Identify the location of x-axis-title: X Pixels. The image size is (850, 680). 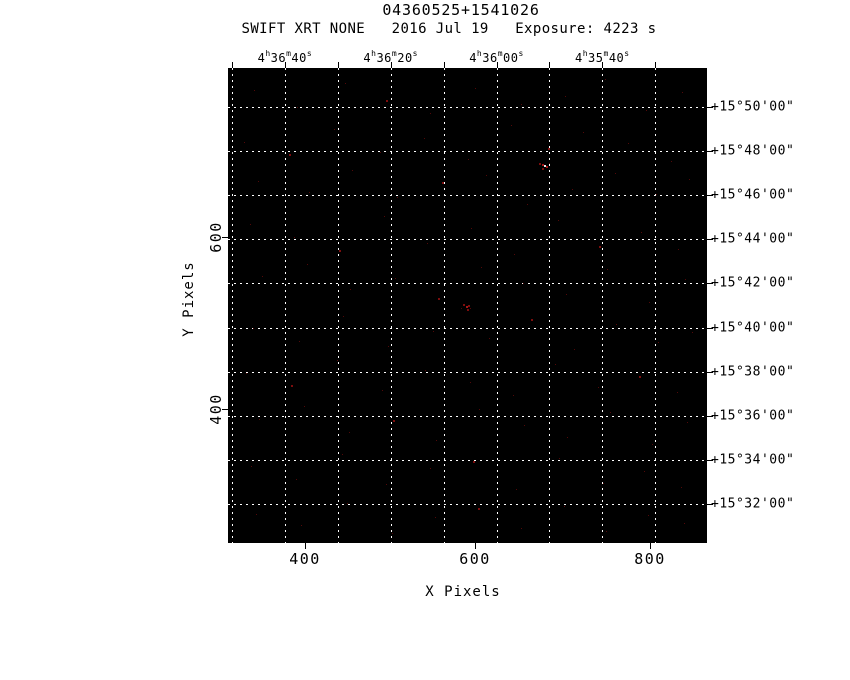
(463, 592).